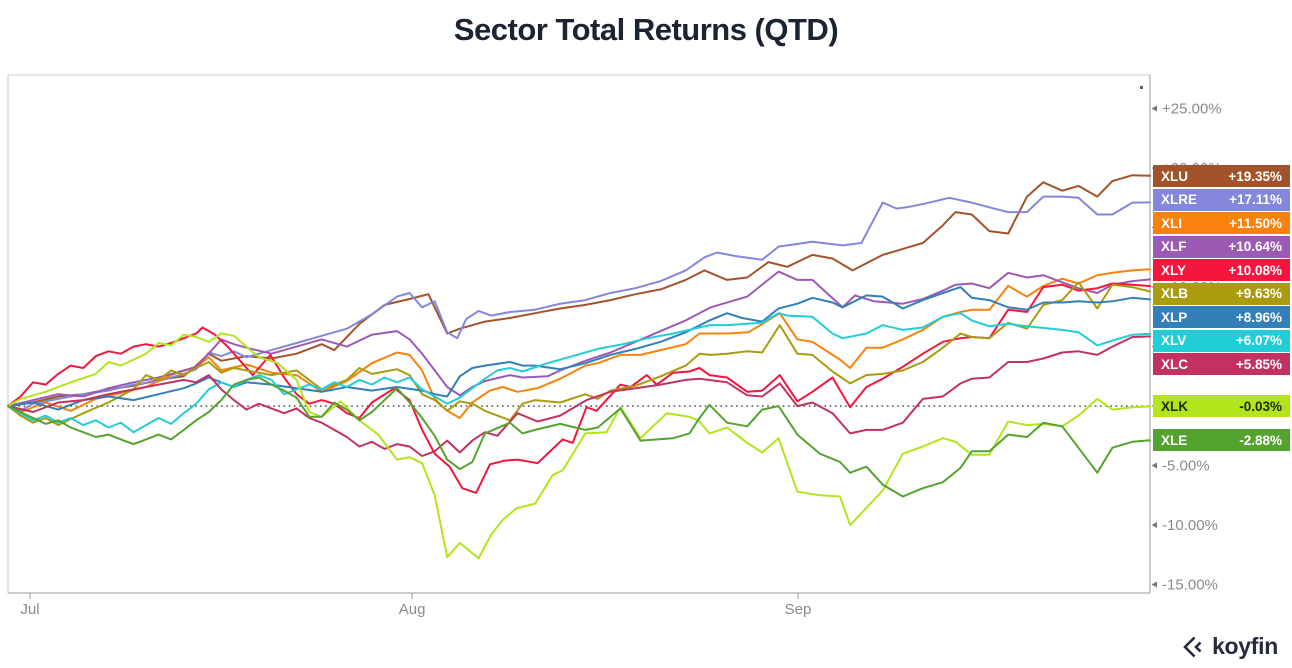 The image size is (1292, 668). What do you see at coordinates (1186, 466) in the screenshot?
I see `y-tick-label: -5.00%` at bounding box center [1186, 466].